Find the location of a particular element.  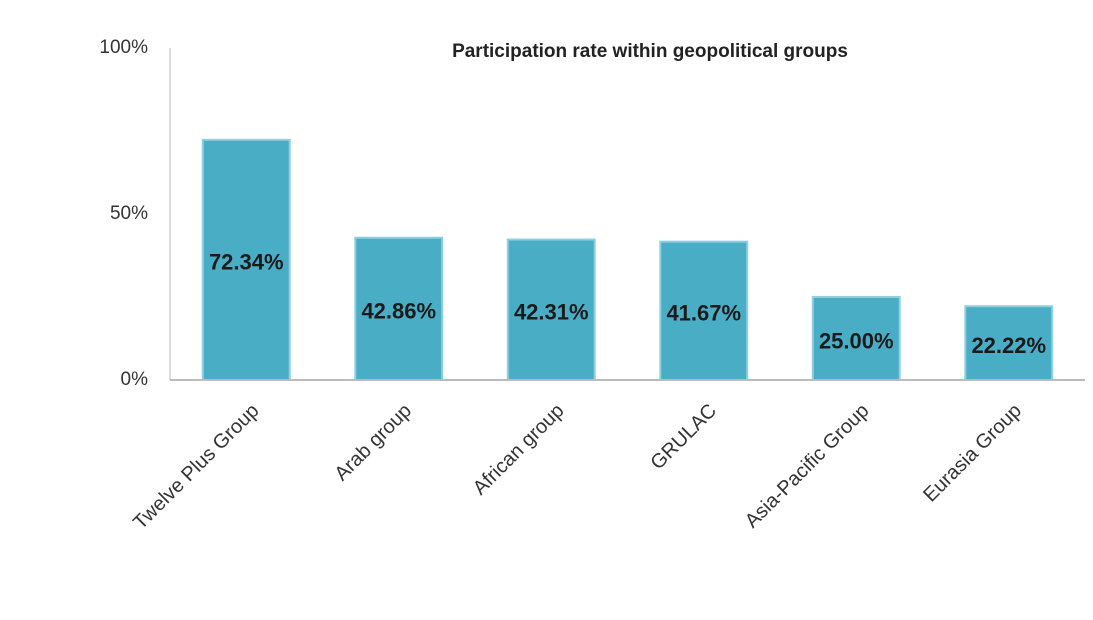

data-label: 22.22% is located at coordinates (1008, 345).